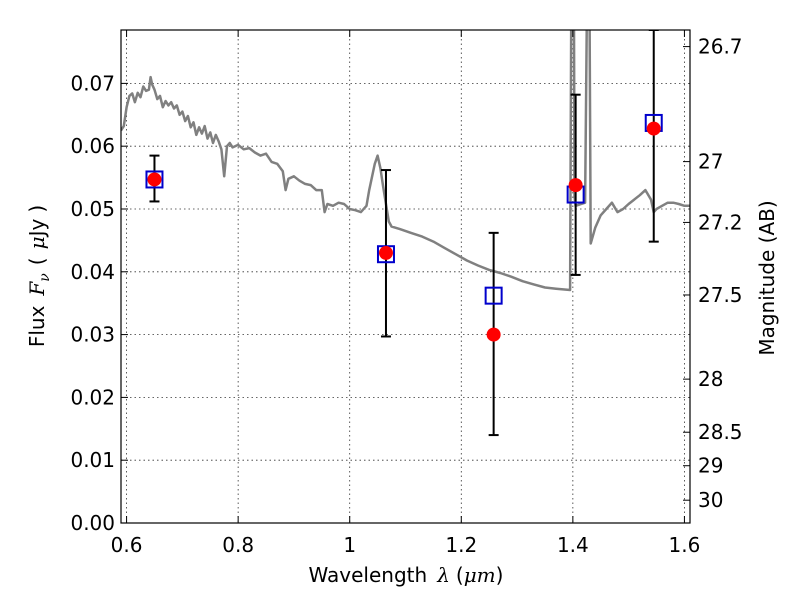 This screenshot has width=800, height=600. What do you see at coordinates (39, 276) in the screenshot?
I see `y-axis-label: FluxFν(μJy)` at bounding box center [39, 276].